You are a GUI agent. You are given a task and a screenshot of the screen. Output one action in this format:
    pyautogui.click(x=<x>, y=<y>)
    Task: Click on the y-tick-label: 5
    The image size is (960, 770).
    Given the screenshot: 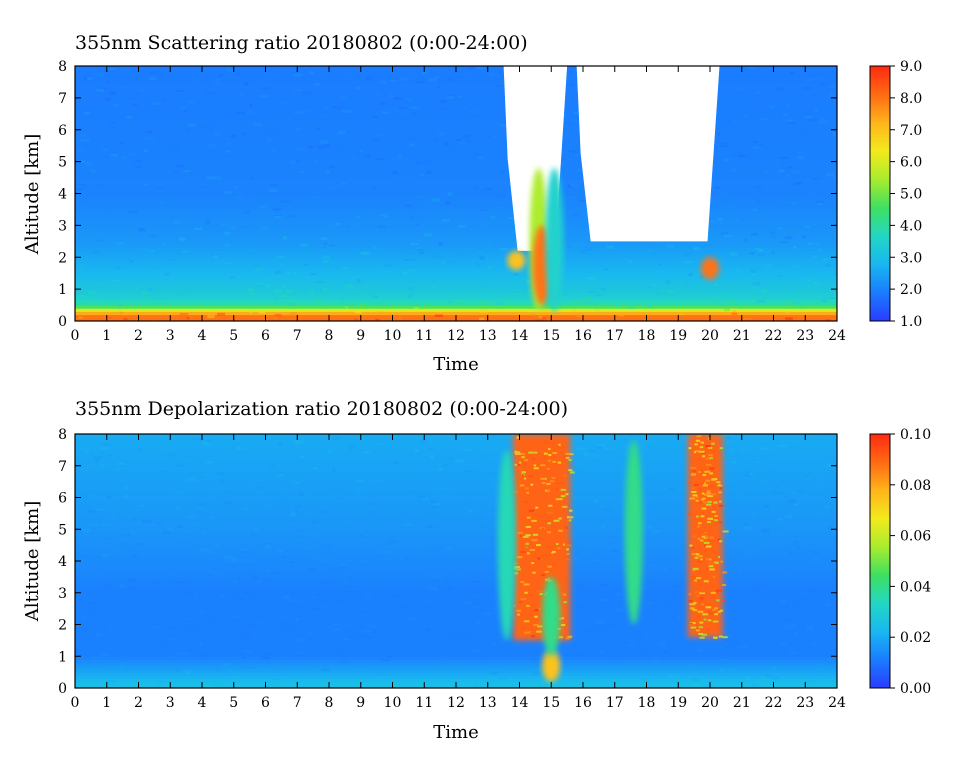 What is the action you would take?
    pyautogui.click(x=62, y=163)
    